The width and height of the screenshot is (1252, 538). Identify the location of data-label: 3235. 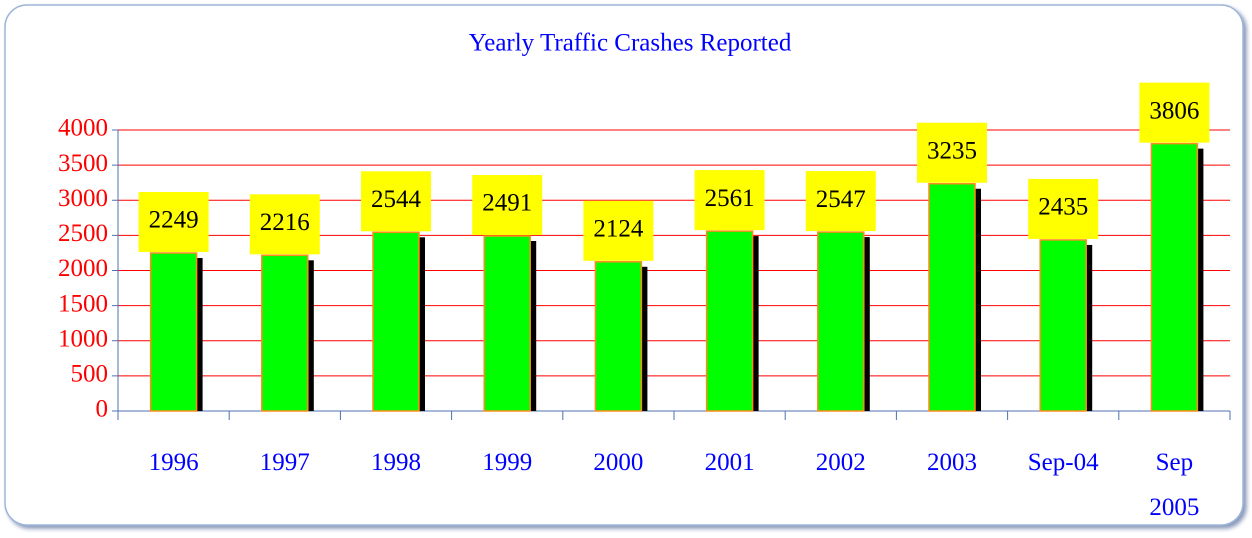
(952, 150).